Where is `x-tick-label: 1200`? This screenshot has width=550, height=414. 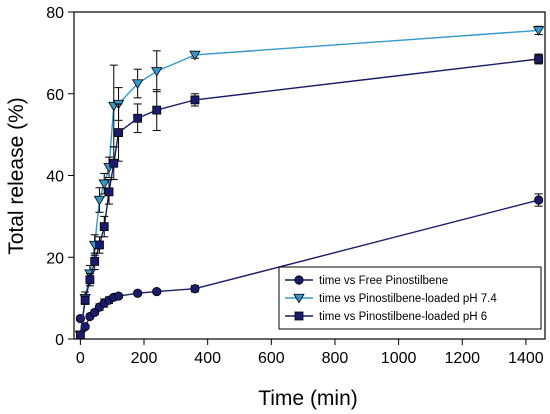 x-tick-label: 1200 is located at coordinates (462, 358).